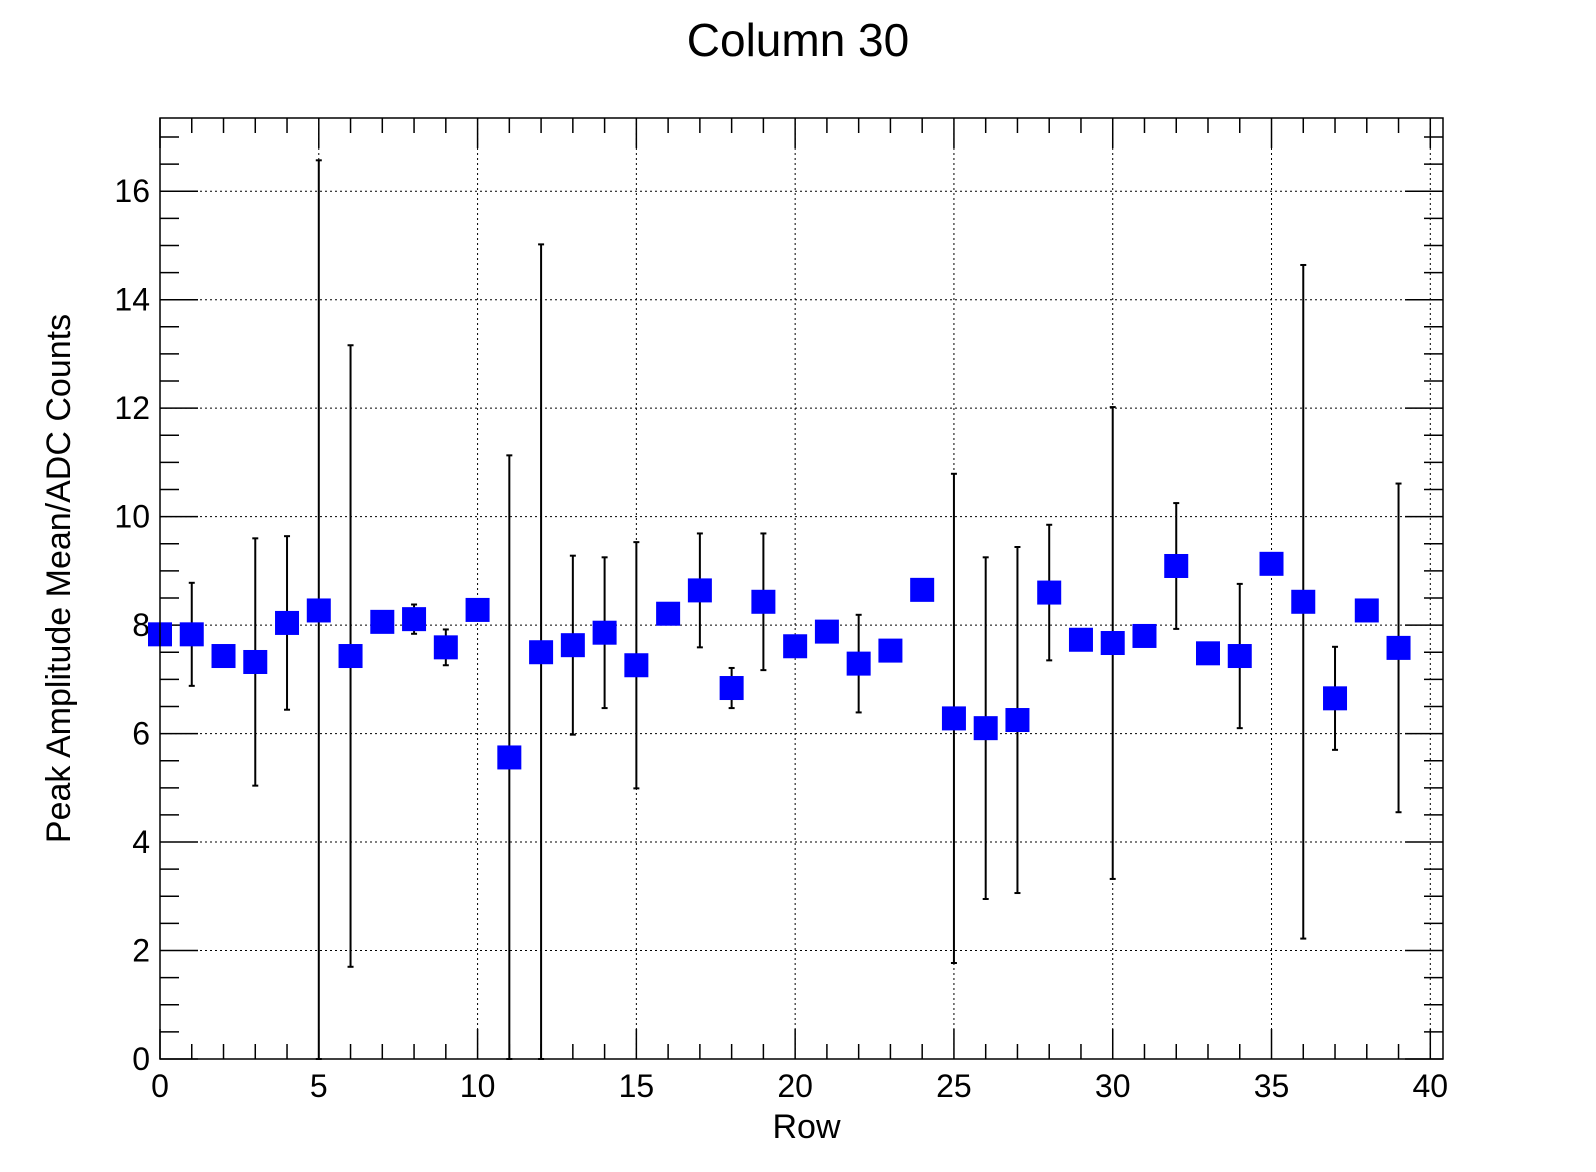  Describe the element at coordinates (59, 578) in the screenshot. I see `y-axis-label: Peak Amplitude Mean/ADC Counts` at that location.